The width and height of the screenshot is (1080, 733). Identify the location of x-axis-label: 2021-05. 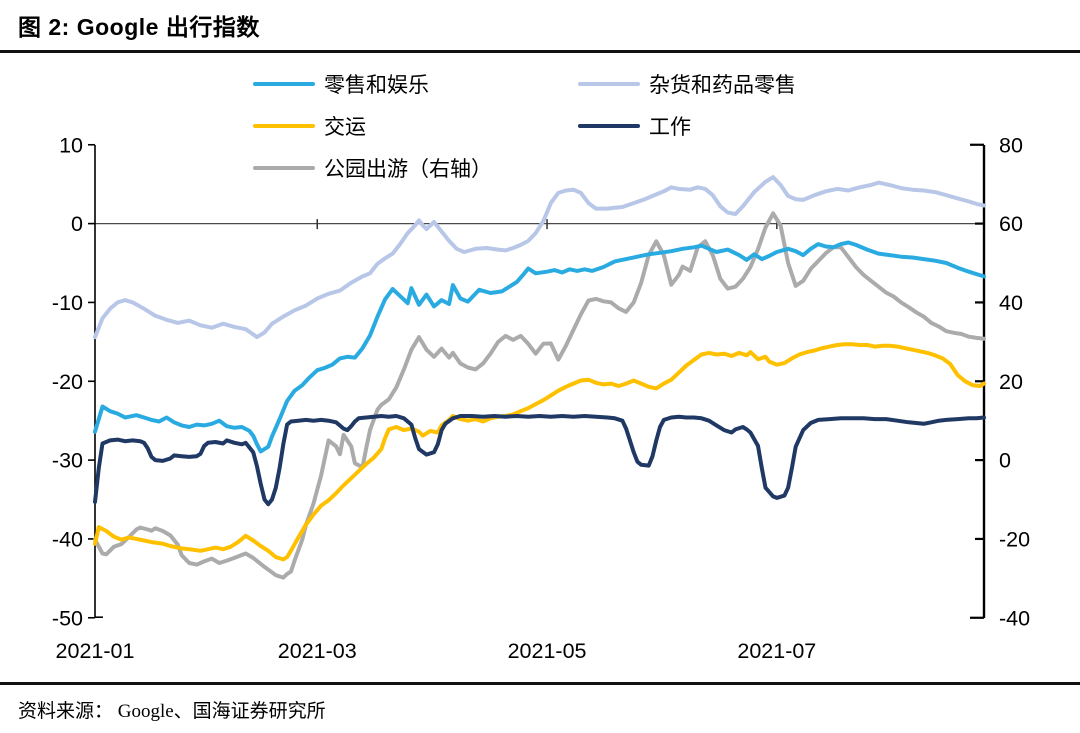
(547, 651).